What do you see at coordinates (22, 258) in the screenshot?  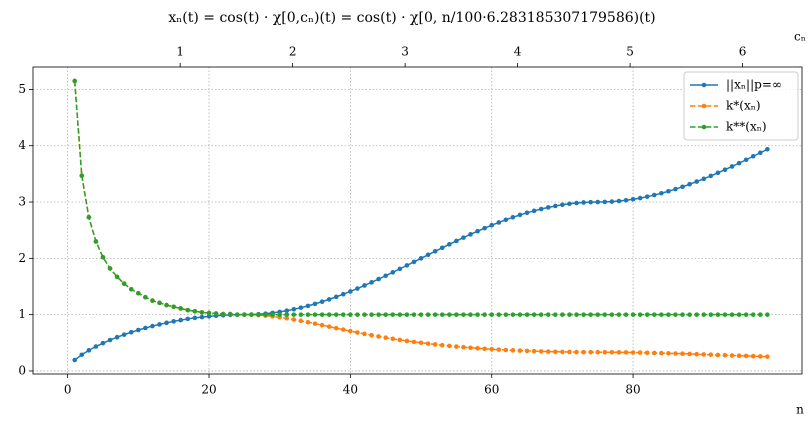 I see `y-tick-label: 2` at bounding box center [22, 258].